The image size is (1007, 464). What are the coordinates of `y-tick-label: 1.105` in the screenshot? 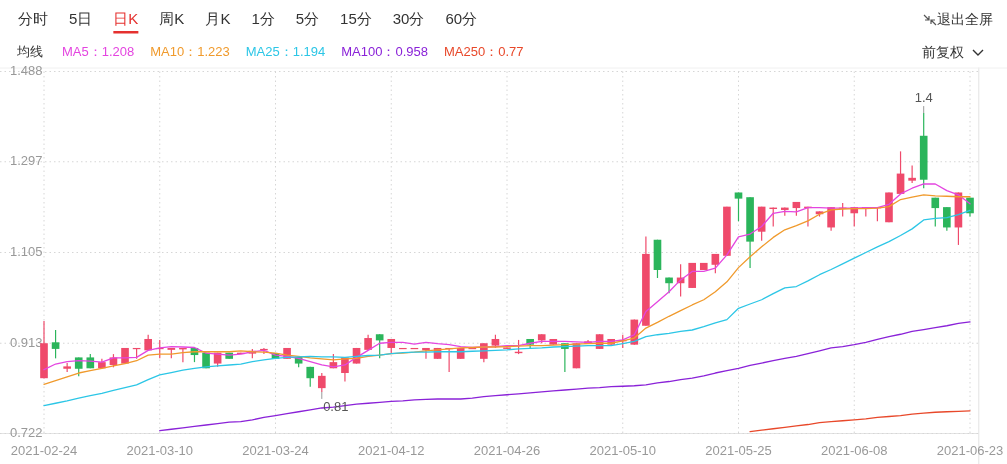 It's located at (26, 251).